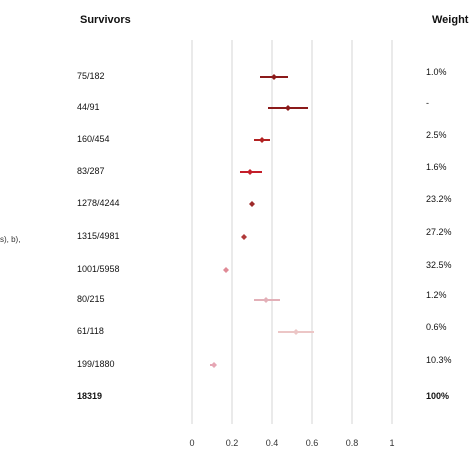  I want to click on survivors-value: 1315/4981, so click(98, 236).